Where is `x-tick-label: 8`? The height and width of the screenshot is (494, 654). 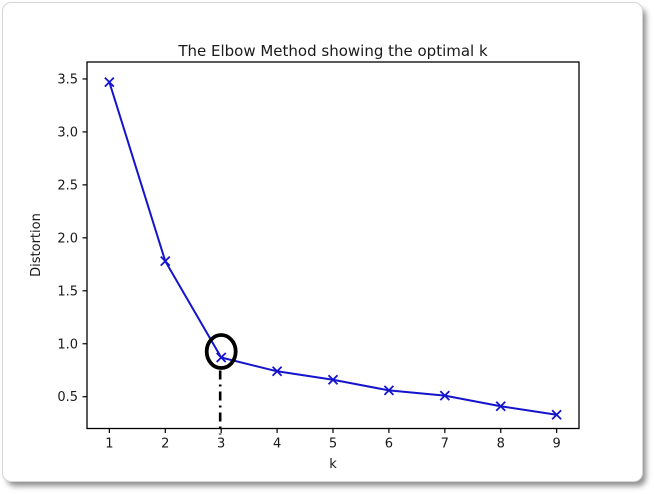 x-tick-label: 8 is located at coordinates (501, 444).